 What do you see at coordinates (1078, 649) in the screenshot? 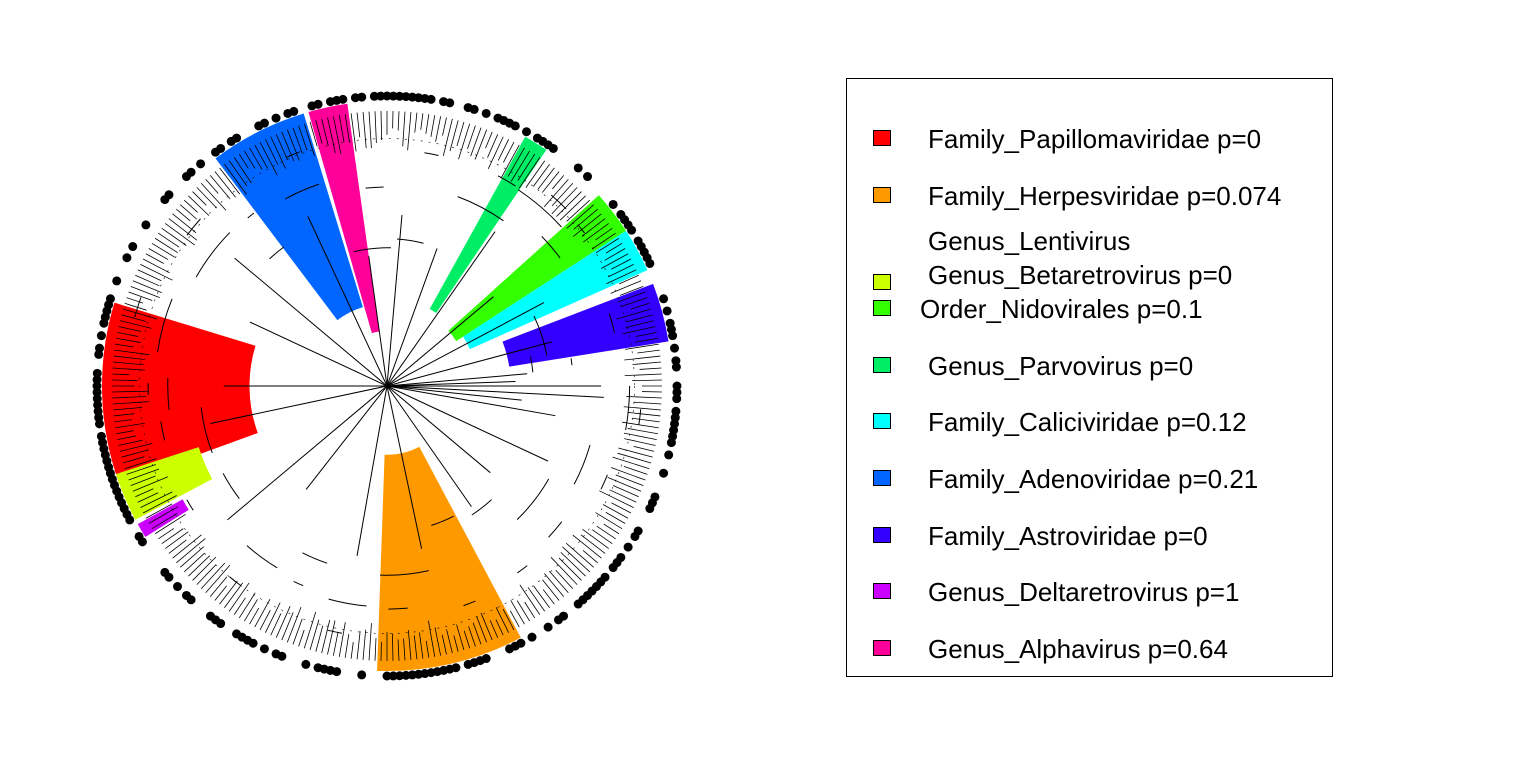
I see `legend-label: Genus_Alphavirus p=0.64` at bounding box center [1078, 649].